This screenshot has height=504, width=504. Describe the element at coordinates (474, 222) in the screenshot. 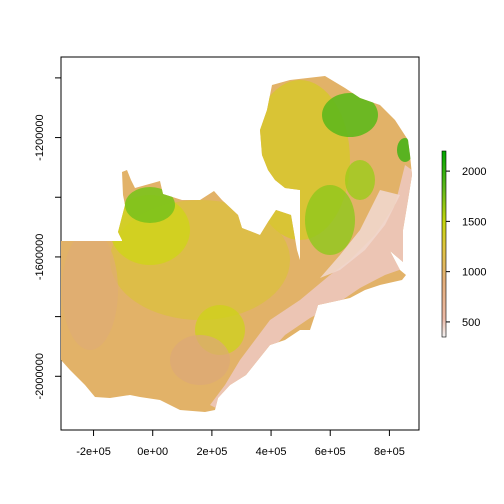

I see `legend-tick-label: 1500` at that location.